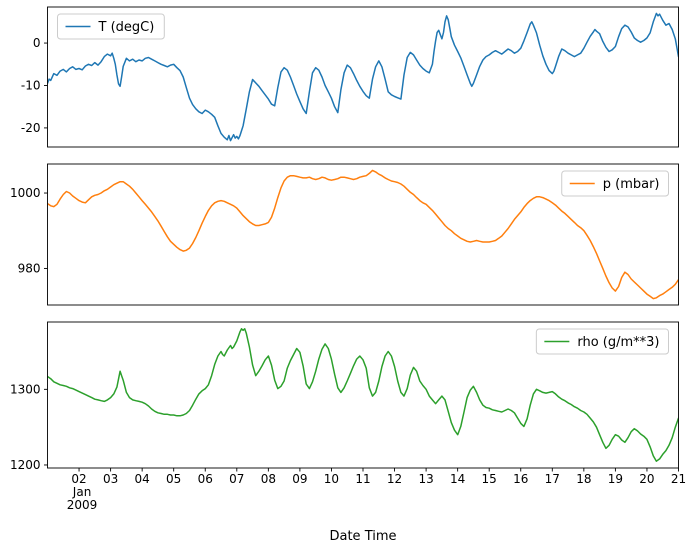  I want to click on x-tick-label: 08, so click(268, 479).